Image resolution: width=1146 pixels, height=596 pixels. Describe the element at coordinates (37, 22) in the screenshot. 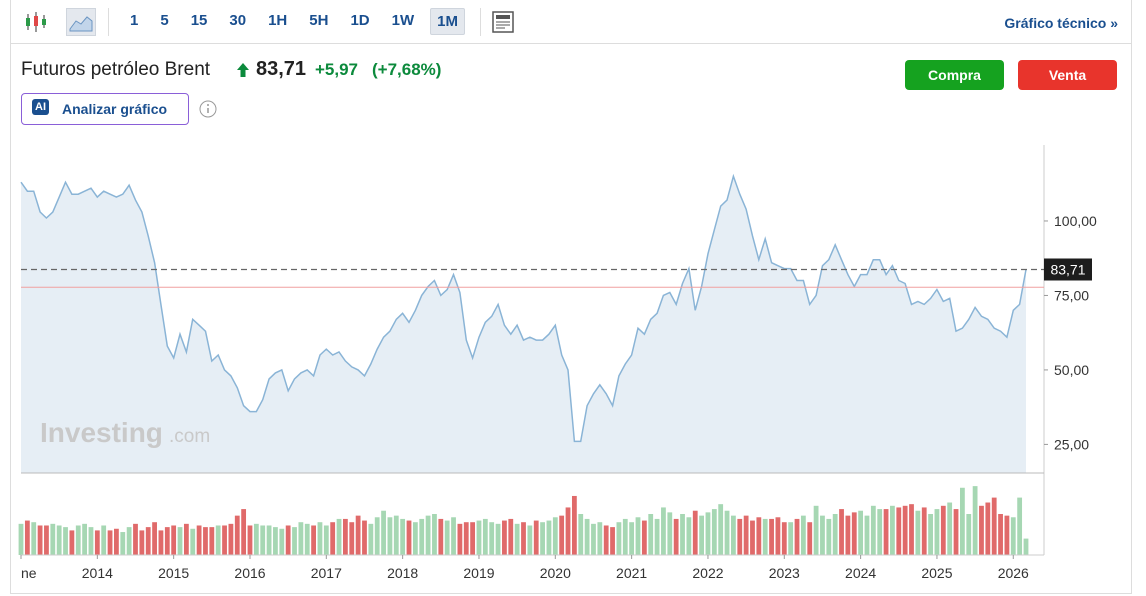

I see `candle-icon` at that location.